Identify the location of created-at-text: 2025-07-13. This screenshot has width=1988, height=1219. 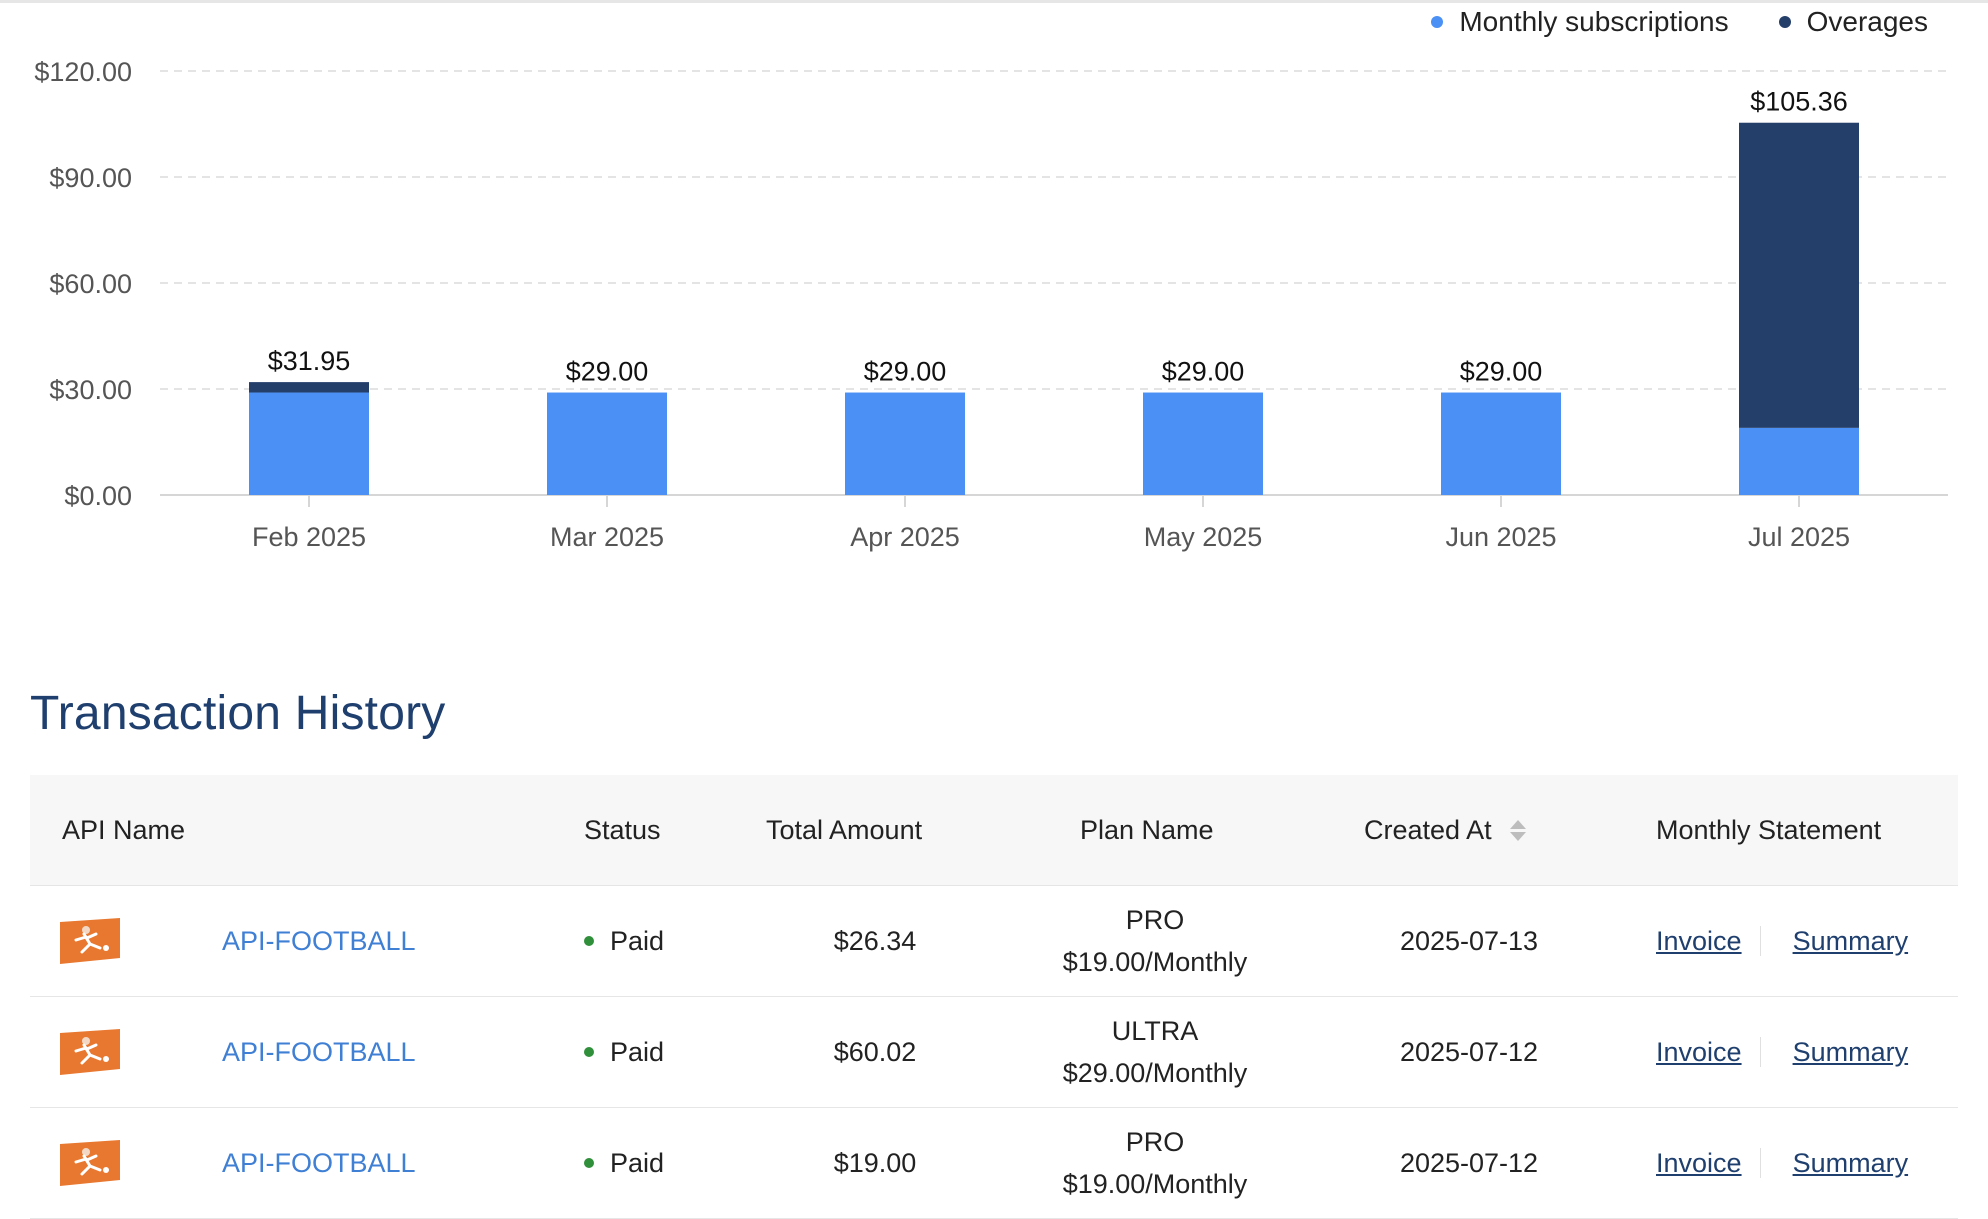
(1469, 940).